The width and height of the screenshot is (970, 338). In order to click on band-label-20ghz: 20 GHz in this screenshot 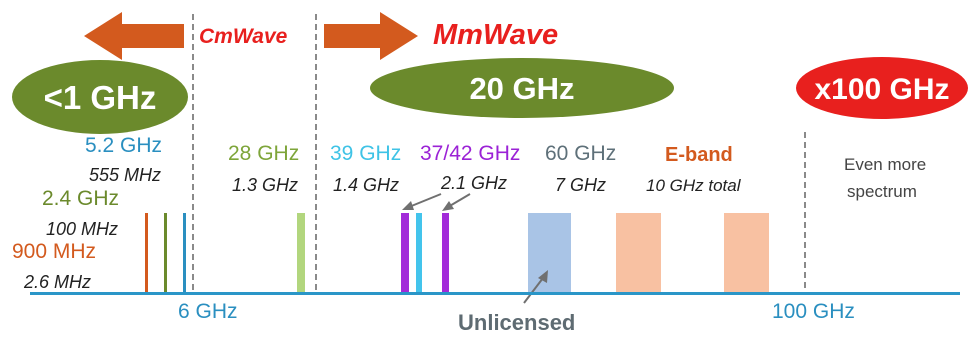, I will do `click(521, 88)`.